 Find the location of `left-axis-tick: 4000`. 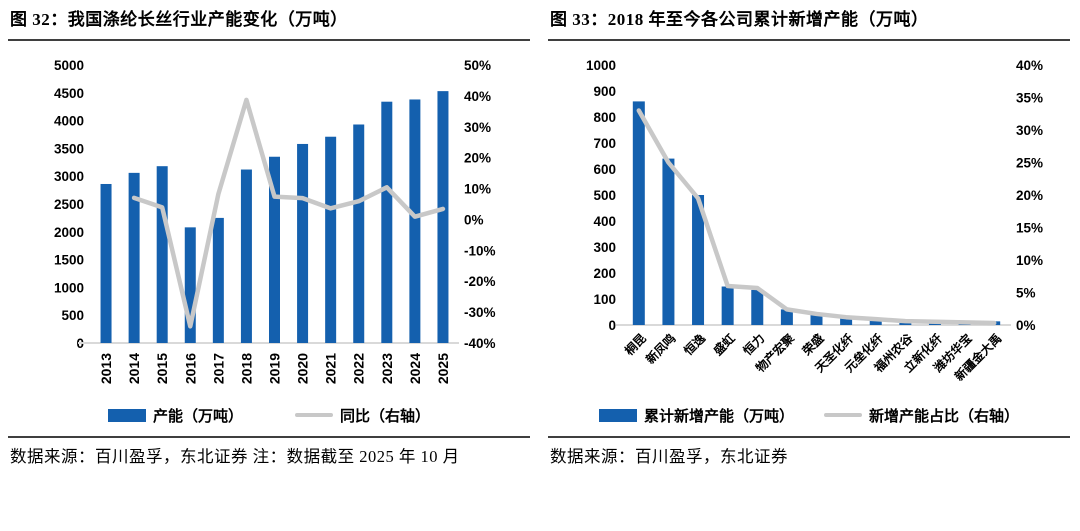

left-axis-tick: 4000 is located at coordinates (69, 121).